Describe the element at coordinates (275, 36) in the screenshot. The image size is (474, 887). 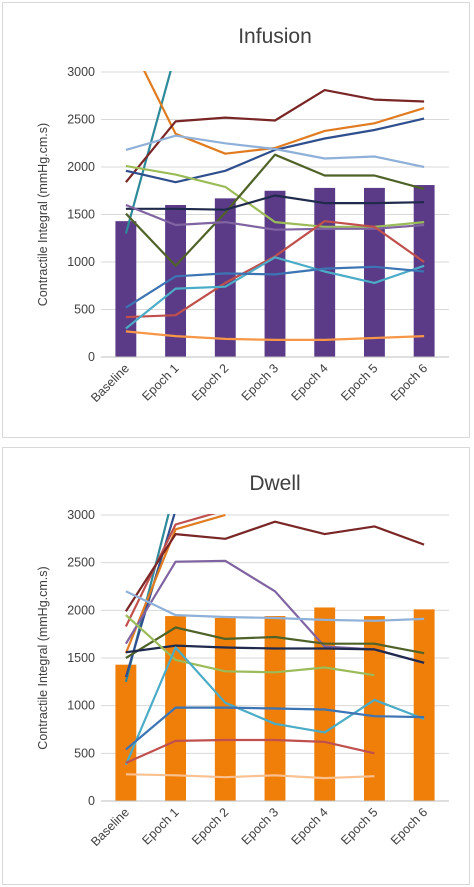
I see `chart-title: Infusion` at that location.